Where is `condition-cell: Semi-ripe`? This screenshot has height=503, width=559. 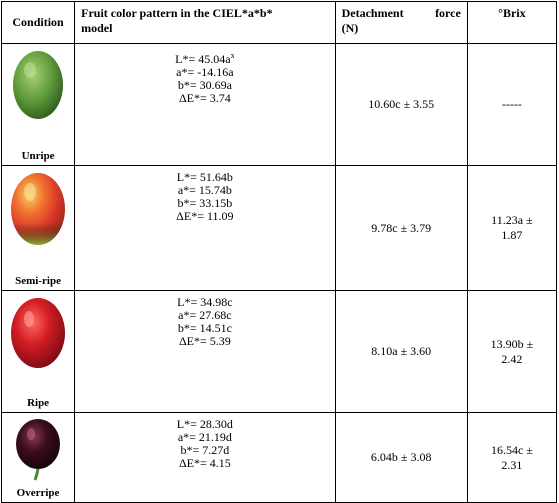
condition-cell: Semi-ripe is located at coordinates (38, 228).